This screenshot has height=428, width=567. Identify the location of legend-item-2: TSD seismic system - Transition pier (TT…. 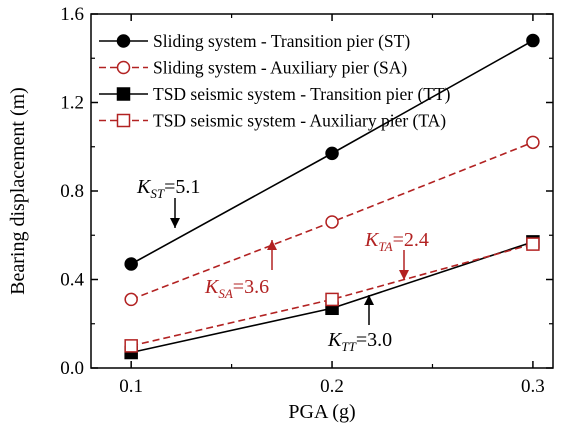
(275, 94).